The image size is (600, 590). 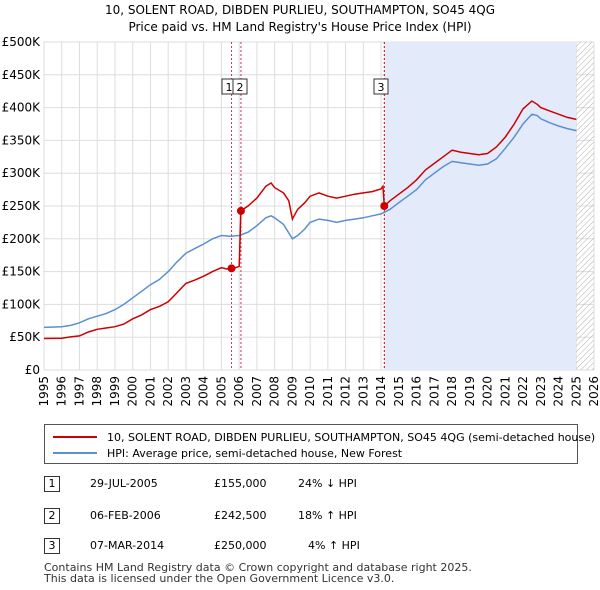 What do you see at coordinates (275, 391) in the screenshot?
I see `x-tick-label: 2008` at bounding box center [275, 391].